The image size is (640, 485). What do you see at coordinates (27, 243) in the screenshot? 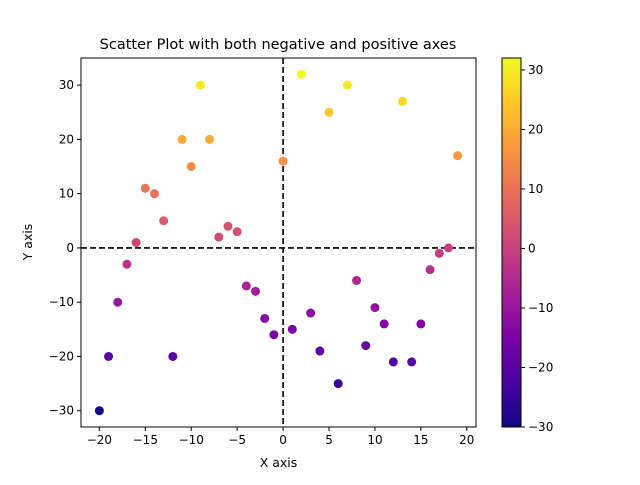
I see `y-axis-label: Y axis` at bounding box center [27, 243].